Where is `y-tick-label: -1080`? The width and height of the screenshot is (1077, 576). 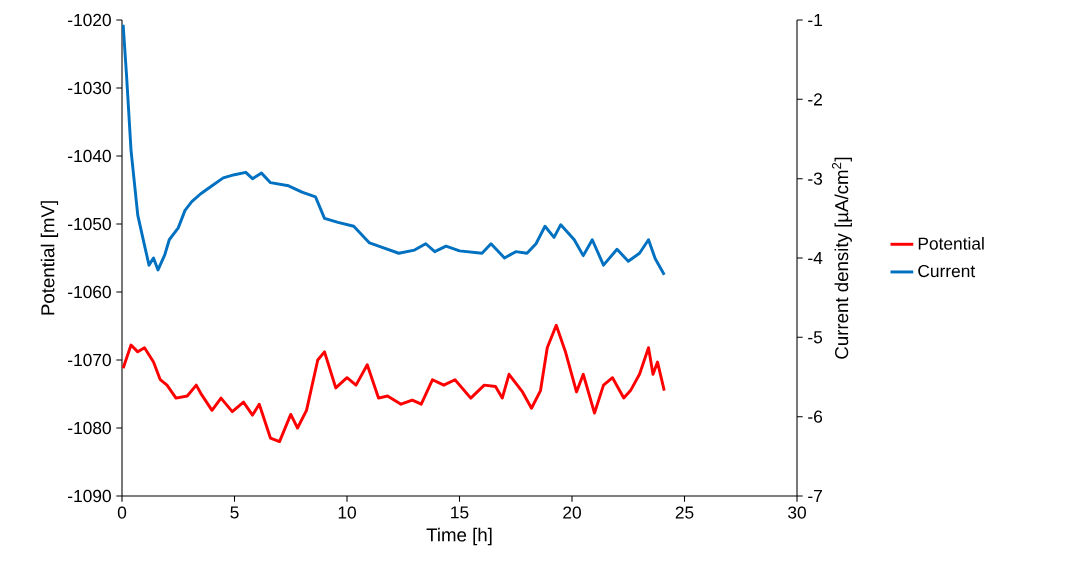
y-tick-label: -1080 is located at coordinates (89, 428).